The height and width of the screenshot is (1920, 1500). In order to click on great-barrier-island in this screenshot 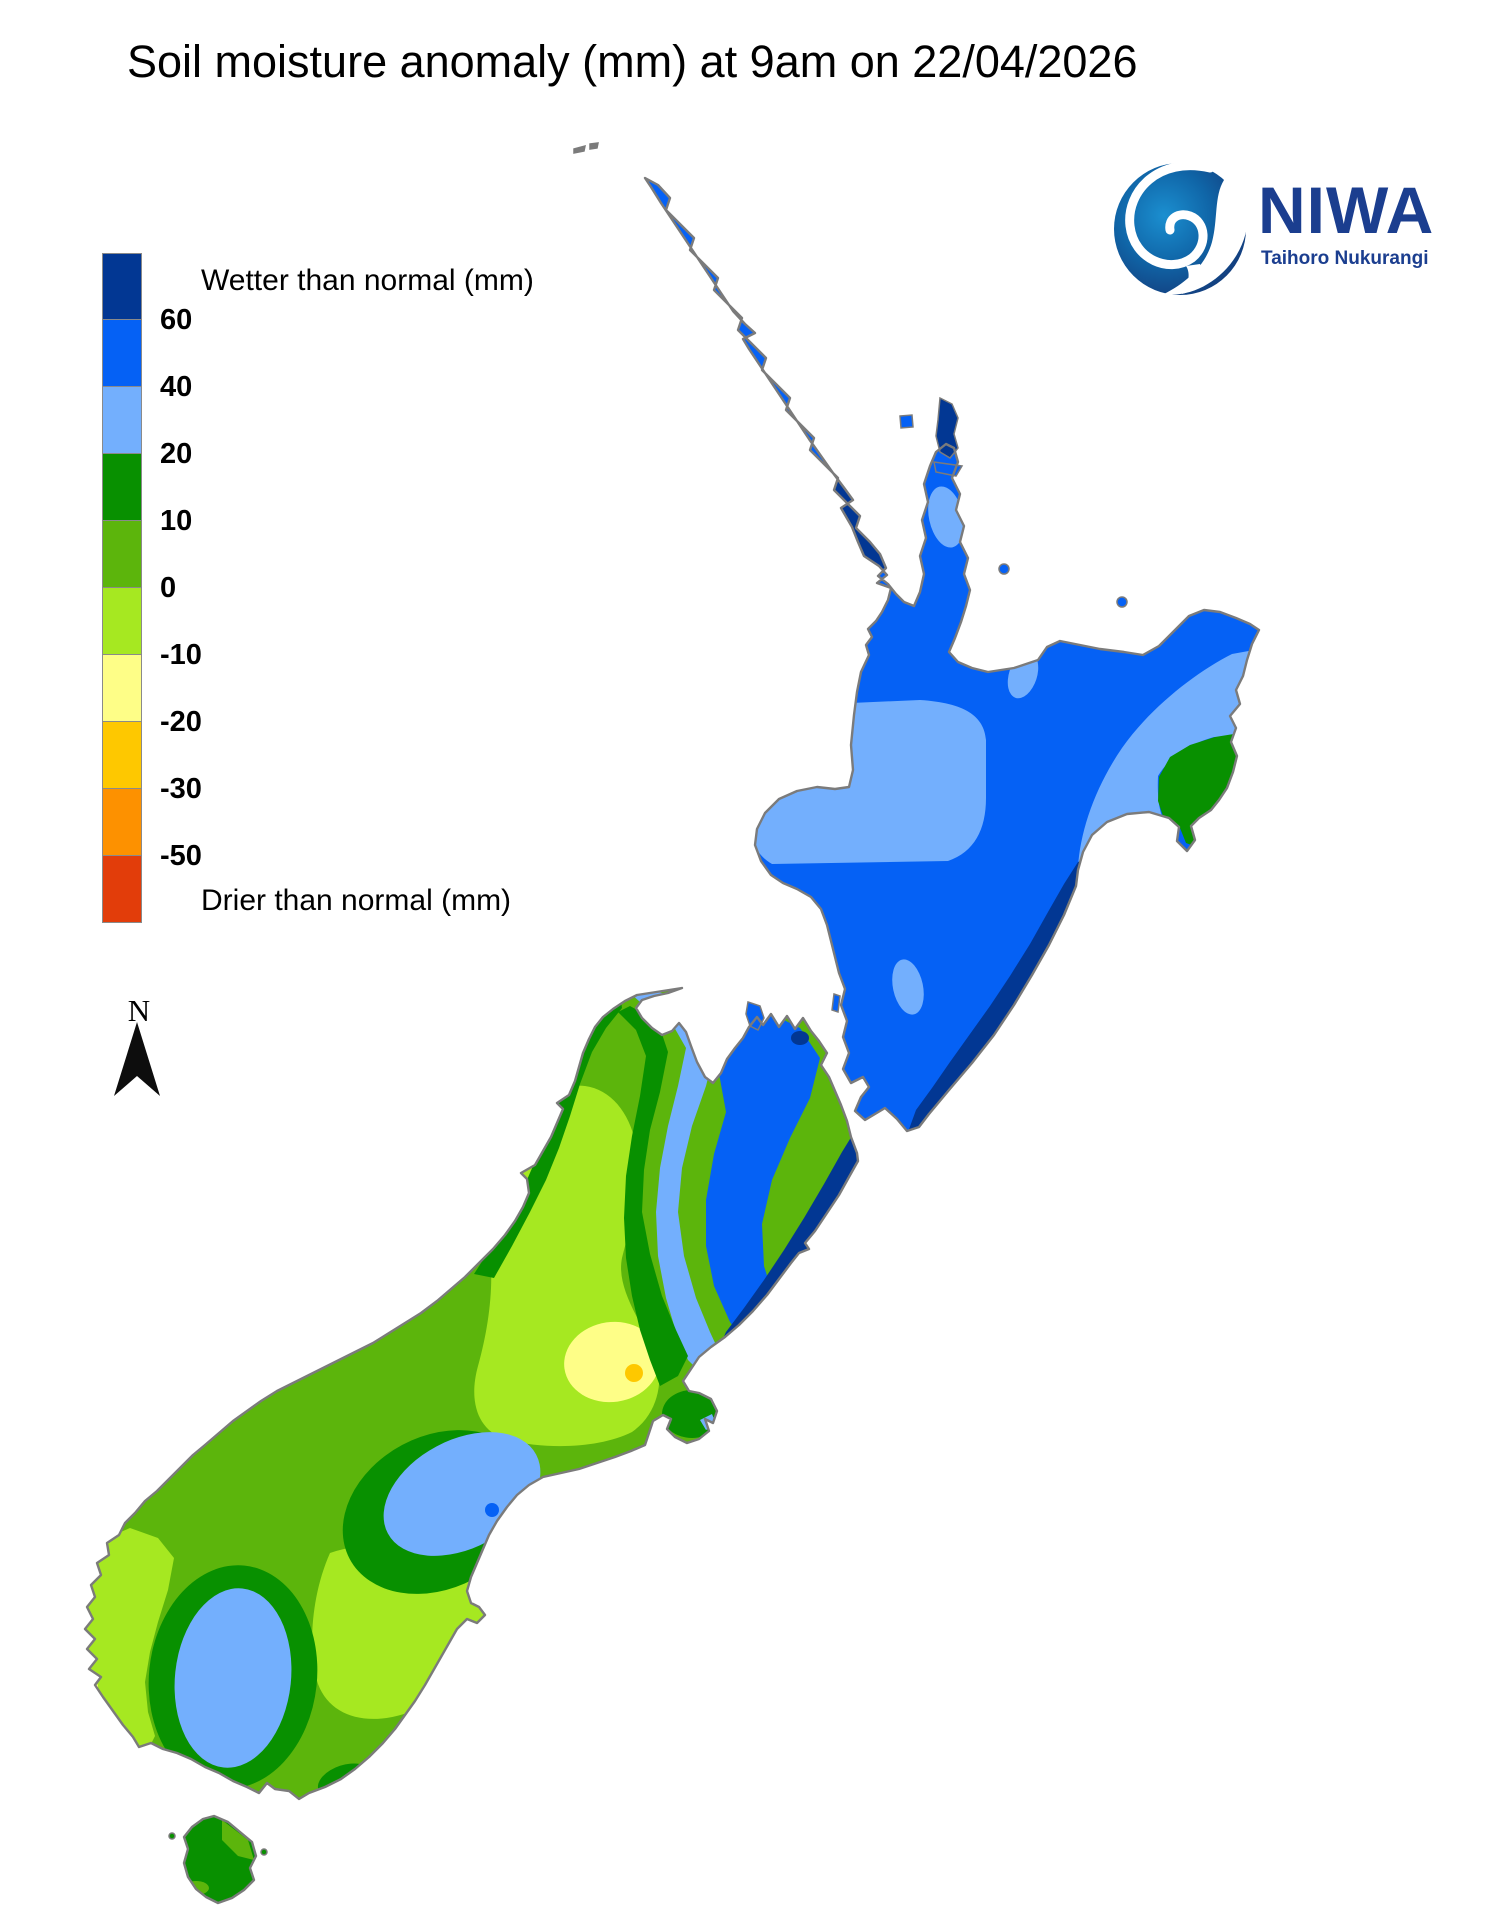, I will do `click(947, 427)`.